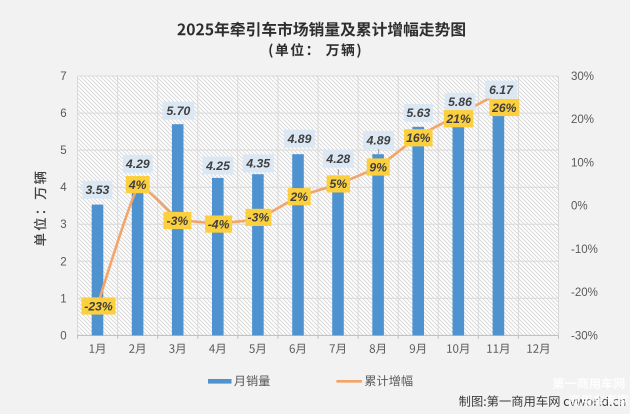 The height and width of the screenshot is (414, 630). I want to click on svg-text: 5.70, so click(179, 111).